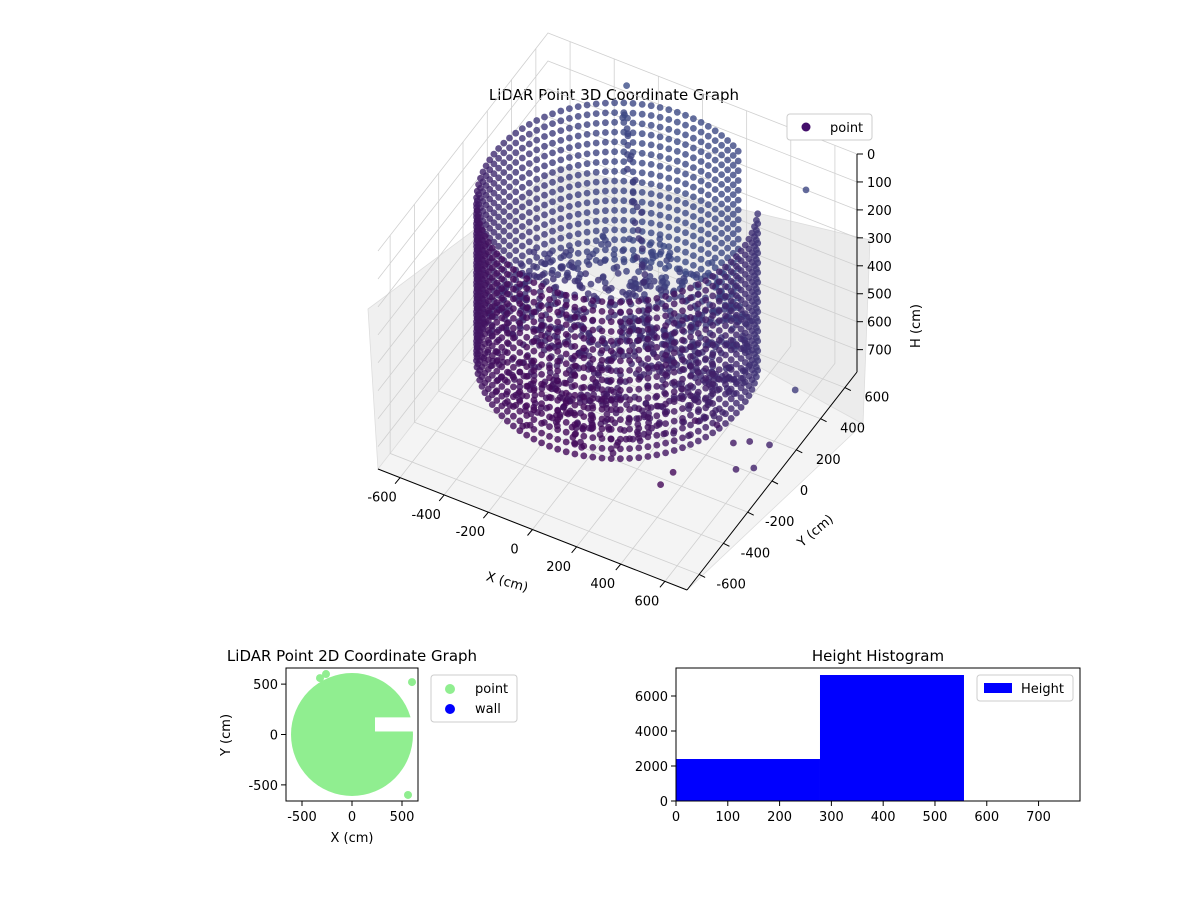 The image size is (1200, 900). What do you see at coordinates (1038, 817) in the screenshot?
I see `x-tick-label-histogram: 700` at bounding box center [1038, 817].